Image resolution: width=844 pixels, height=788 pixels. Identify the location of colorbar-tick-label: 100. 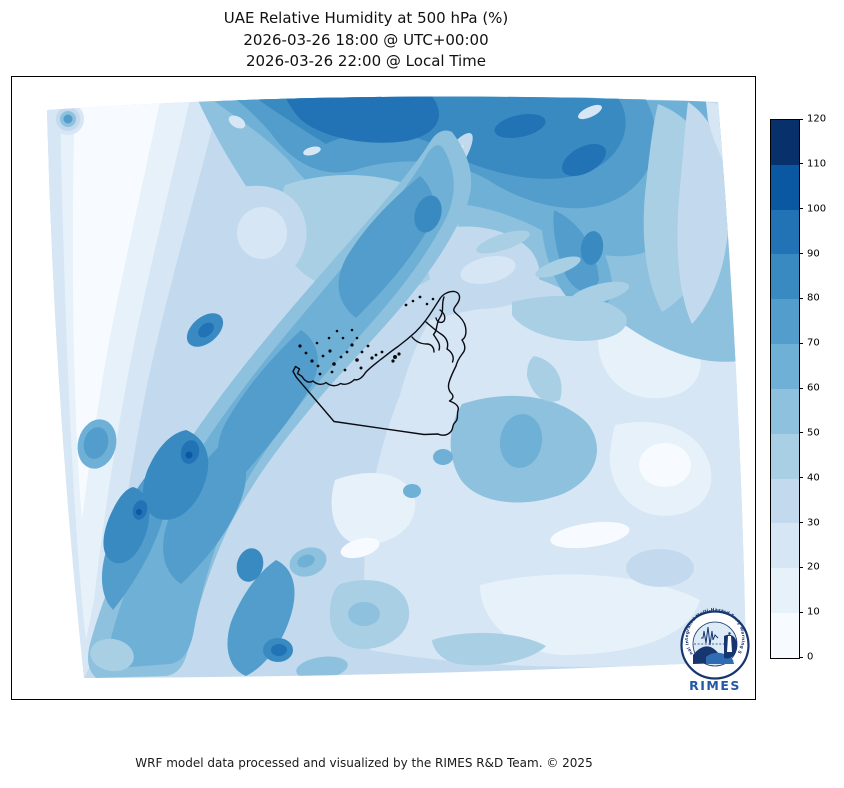
(817, 209).